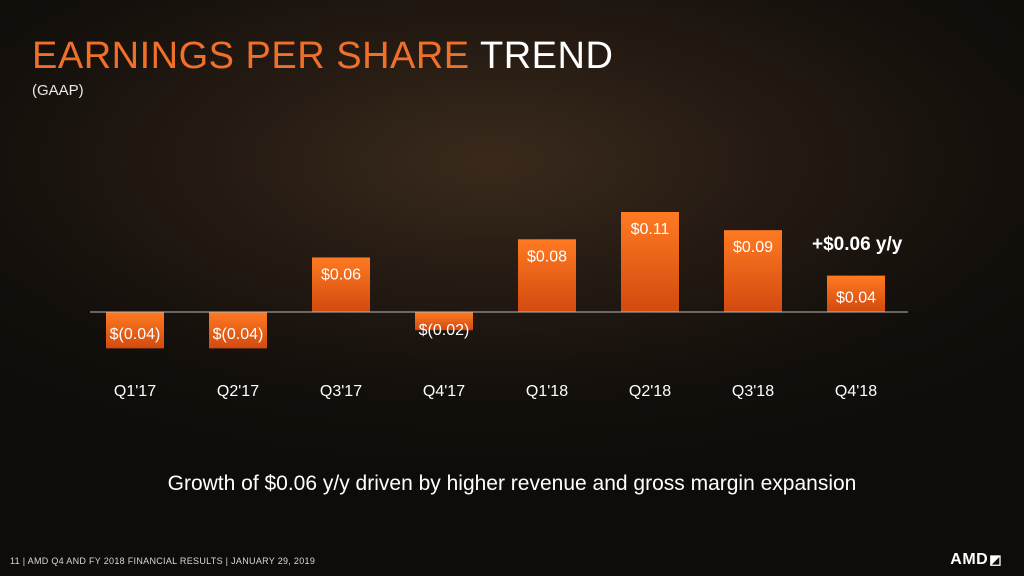  Describe the element at coordinates (547, 256) in the screenshot. I see `data-label-5: $0.08` at that location.